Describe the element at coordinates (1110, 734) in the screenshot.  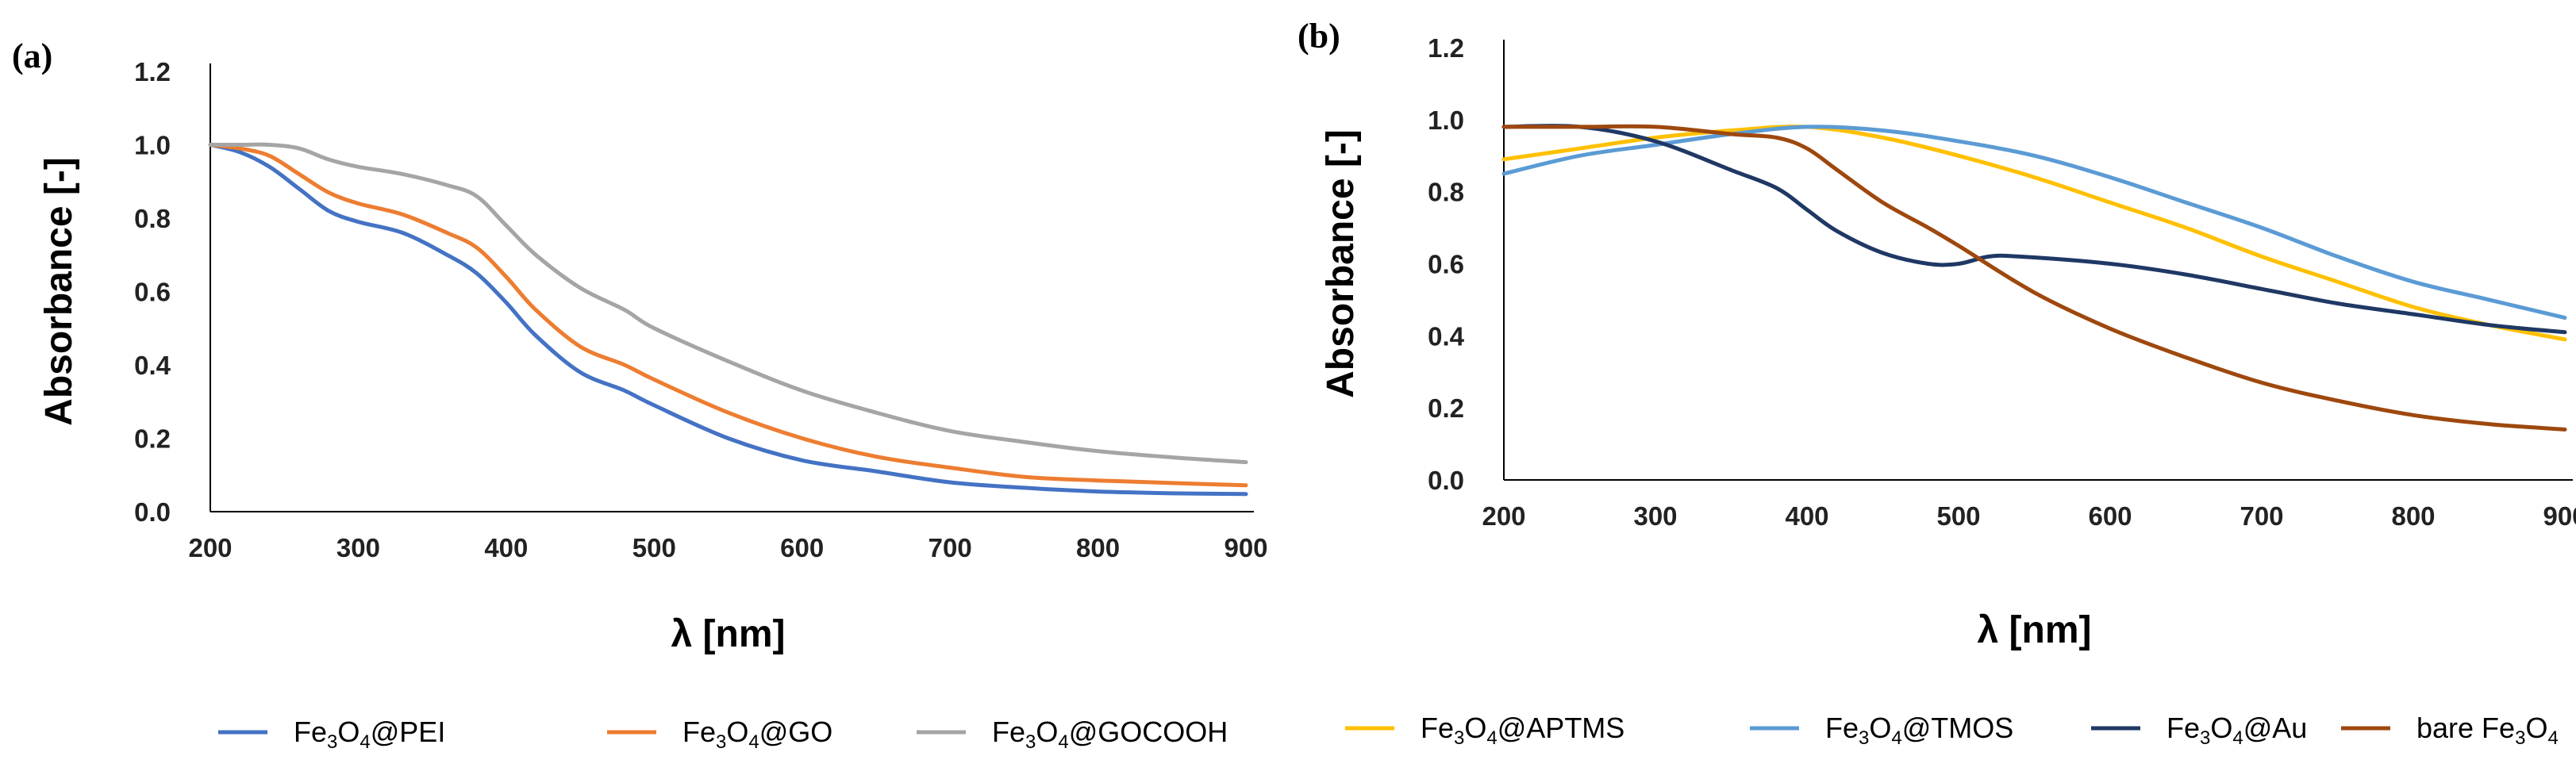
I see `legend-label-gocooh: Fe3O4@GOCOOH` at that location.